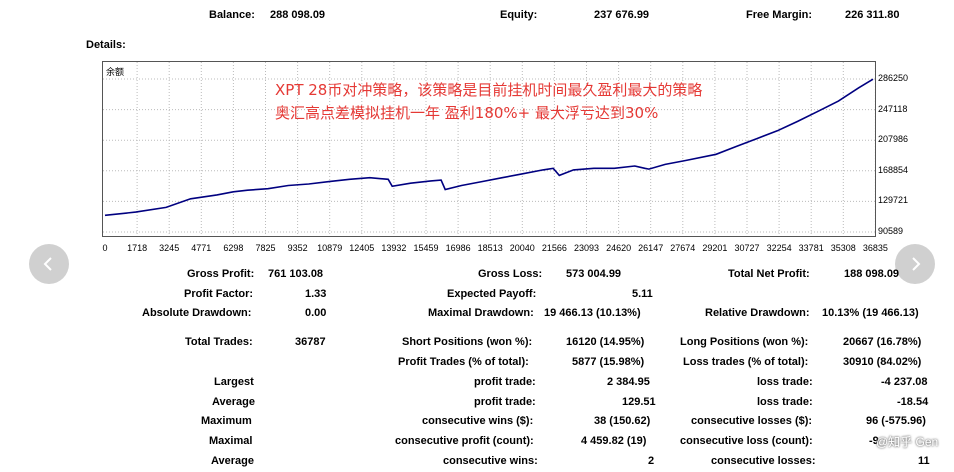  I want to click on y-tick-label: 129721, so click(893, 200).